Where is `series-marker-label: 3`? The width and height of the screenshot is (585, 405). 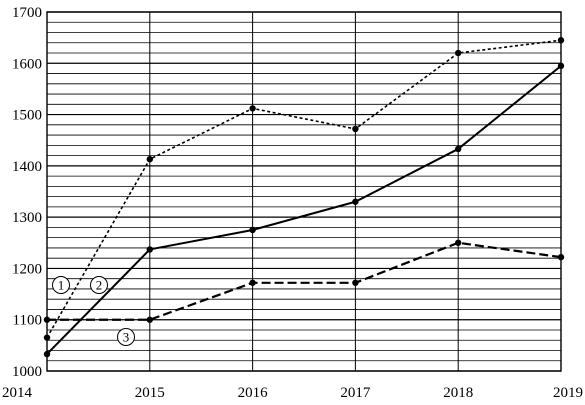 series-marker-label: 3 is located at coordinates (126, 337).